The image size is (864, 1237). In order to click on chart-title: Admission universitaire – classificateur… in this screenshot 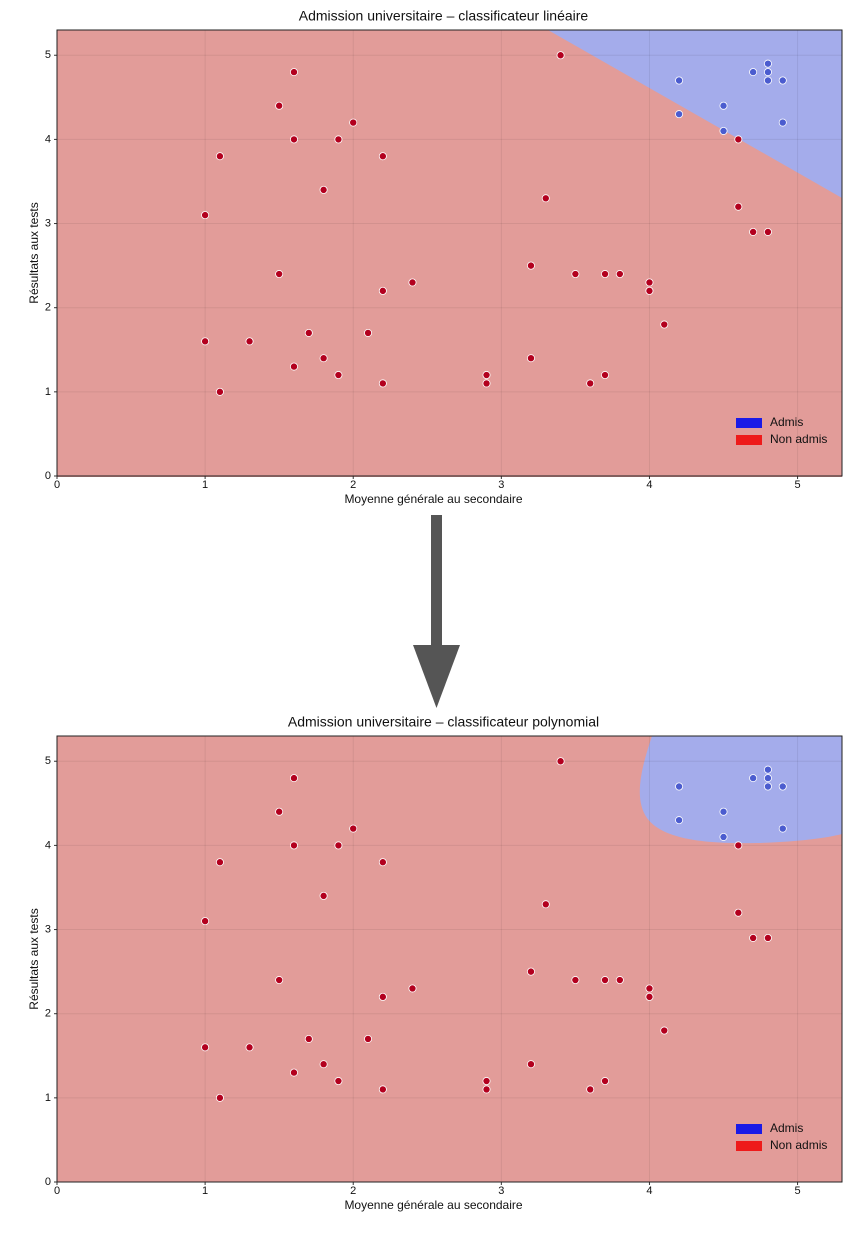, I will do `click(443, 722)`.